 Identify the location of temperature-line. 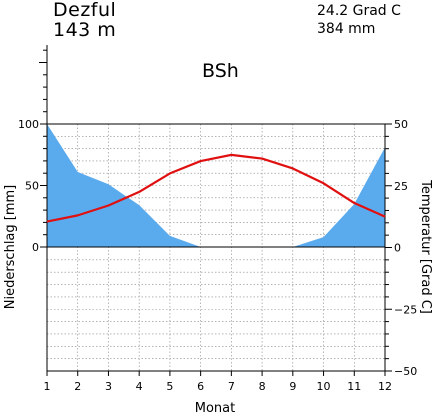
(216, 188).